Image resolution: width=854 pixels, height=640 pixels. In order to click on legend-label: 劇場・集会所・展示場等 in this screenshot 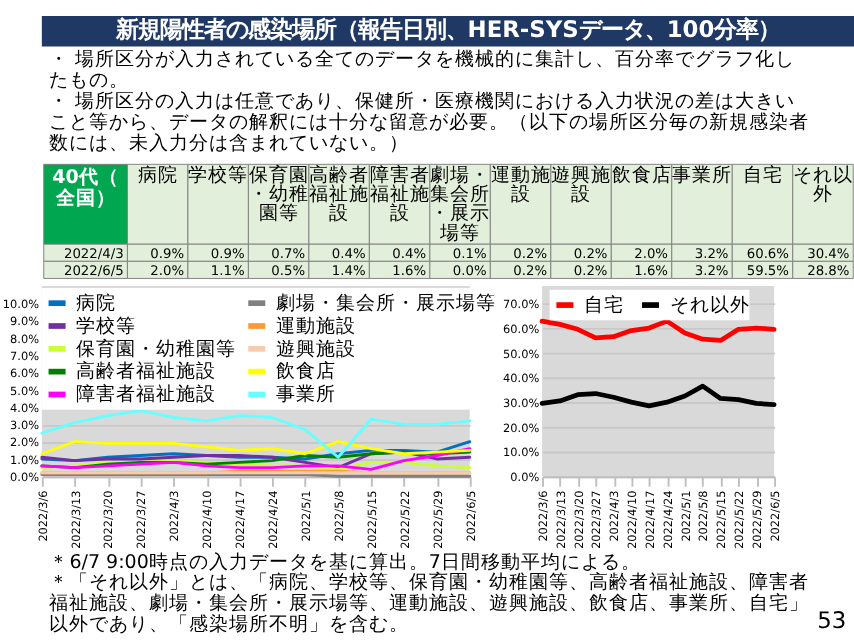, I will do `click(385, 302)`.